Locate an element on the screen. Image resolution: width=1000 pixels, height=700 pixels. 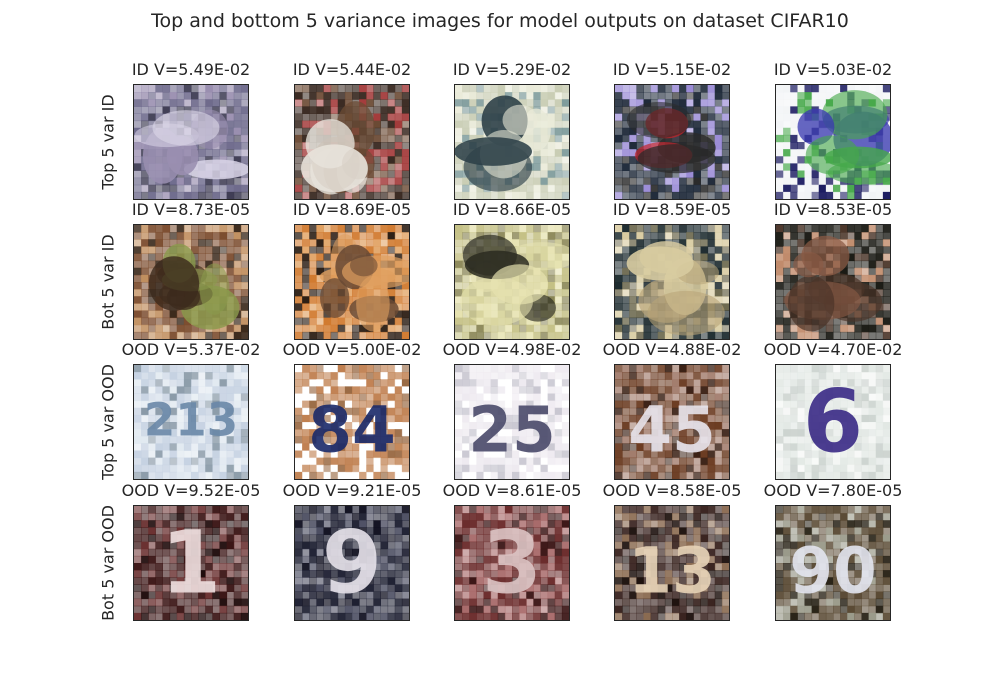
sample-image-pixels: 9 is located at coordinates (352, 563).